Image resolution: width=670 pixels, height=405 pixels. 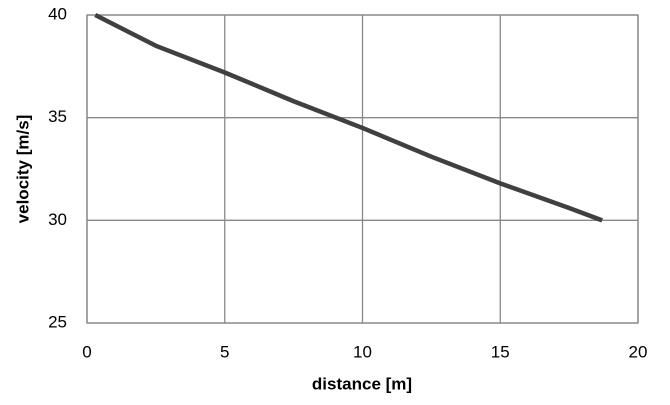 What do you see at coordinates (57, 13) in the screenshot?
I see `y-tick-label: 40` at bounding box center [57, 13].